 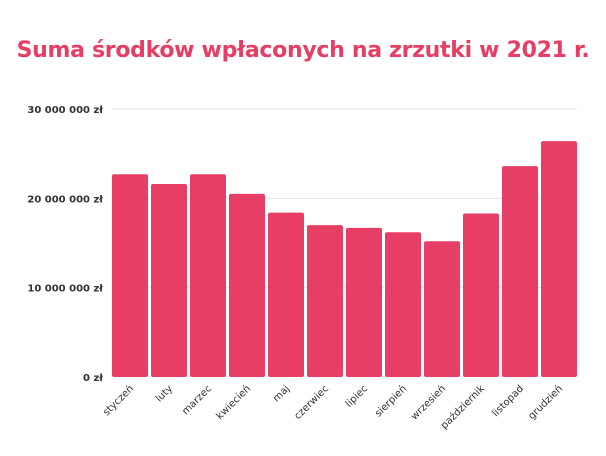 I want to click on y-tick-label: 0 zł, so click(x=93, y=378).